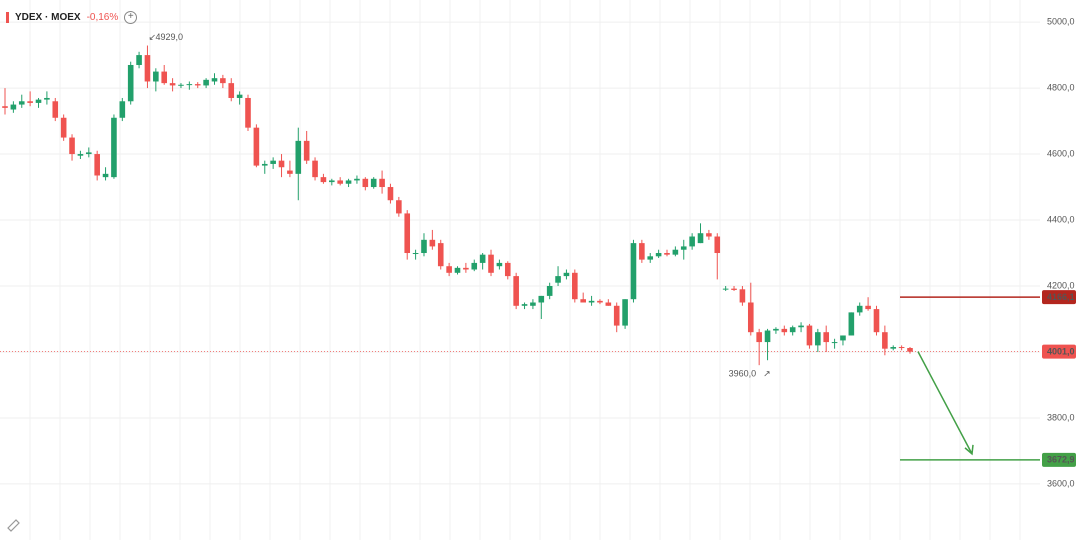 Image resolution: width=1080 pixels, height=540 pixels. What do you see at coordinates (7, 17) in the screenshot?
I see `ticker-marker` at bounding box center [7, 17].